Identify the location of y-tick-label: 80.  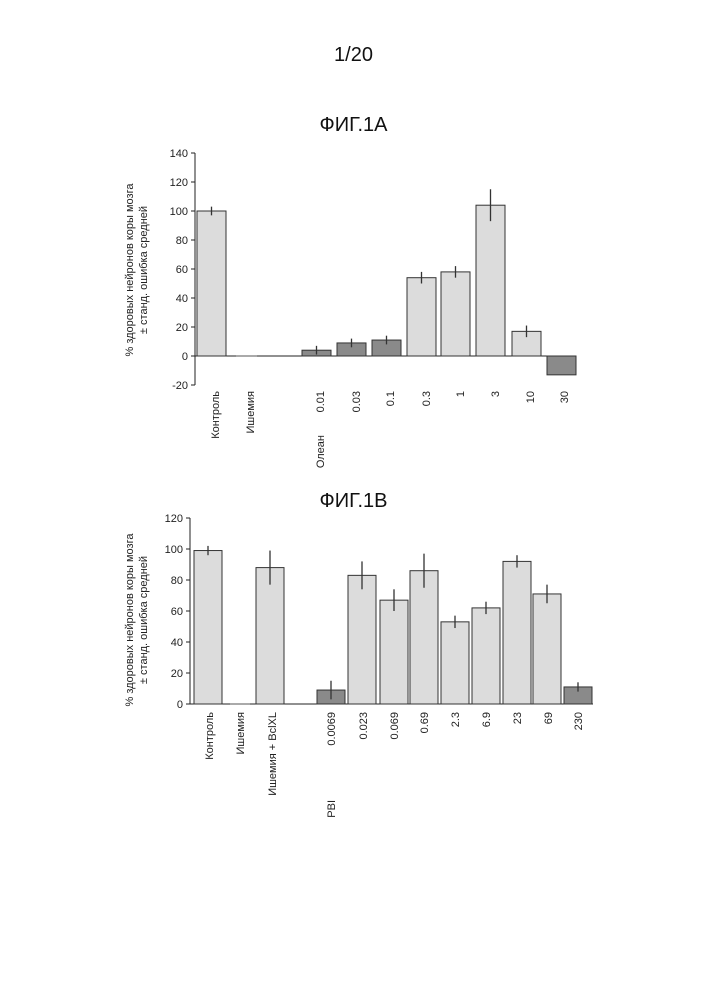
(177, 581).